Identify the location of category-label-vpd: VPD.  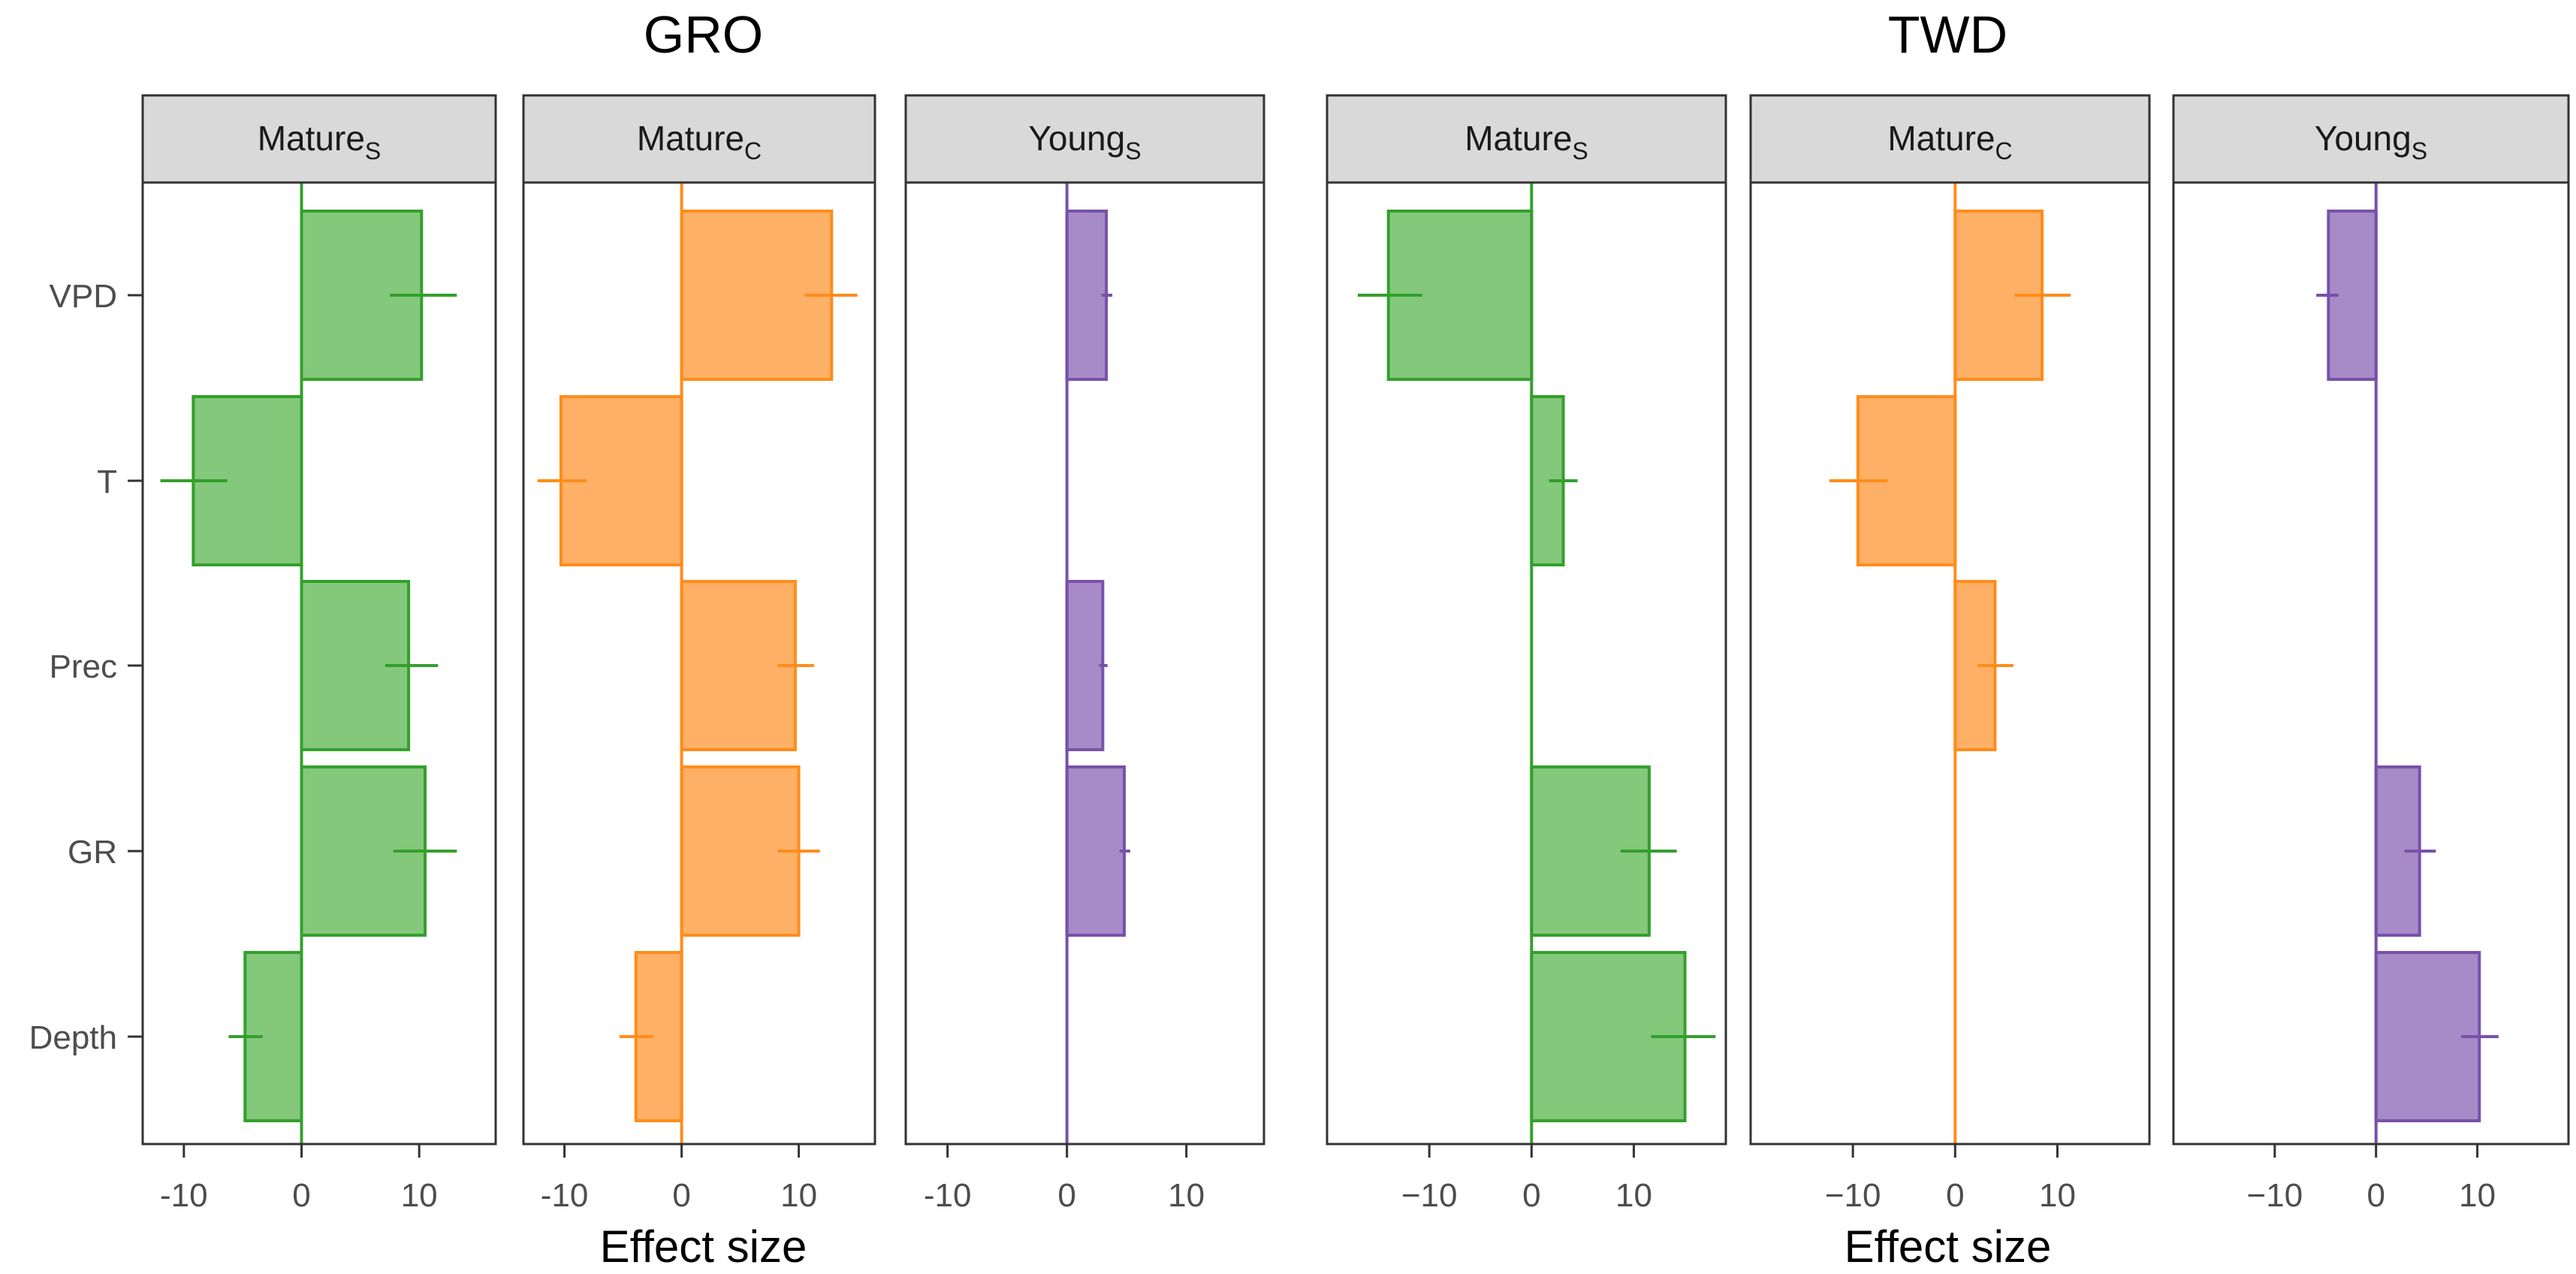
(83, 296).